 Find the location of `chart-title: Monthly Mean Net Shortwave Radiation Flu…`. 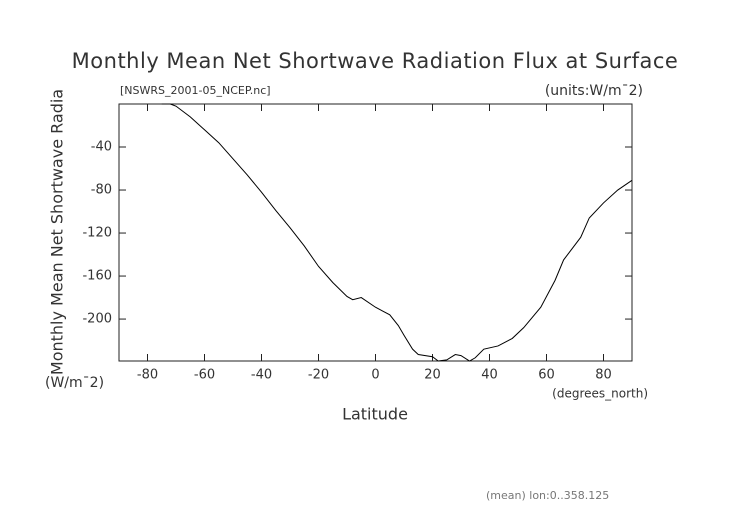

chart-title: Monthly Mean Net Shortwave Radiation Flu… is located at coordinates (375, 61).